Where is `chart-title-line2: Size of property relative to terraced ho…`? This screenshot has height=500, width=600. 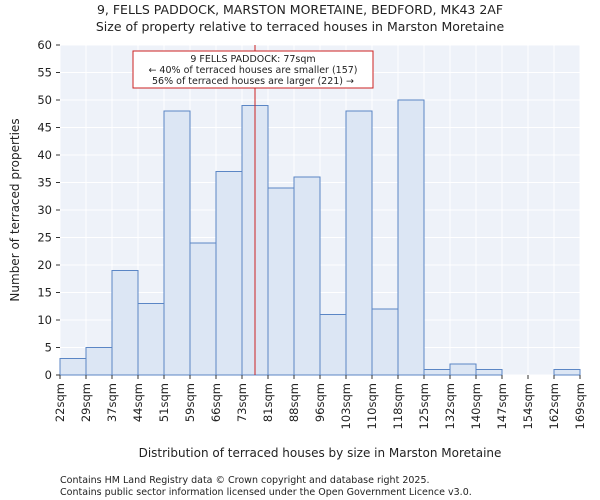 chart-title-line2: Size of property relative to terraced ho… is located at coordinates (300, 26).